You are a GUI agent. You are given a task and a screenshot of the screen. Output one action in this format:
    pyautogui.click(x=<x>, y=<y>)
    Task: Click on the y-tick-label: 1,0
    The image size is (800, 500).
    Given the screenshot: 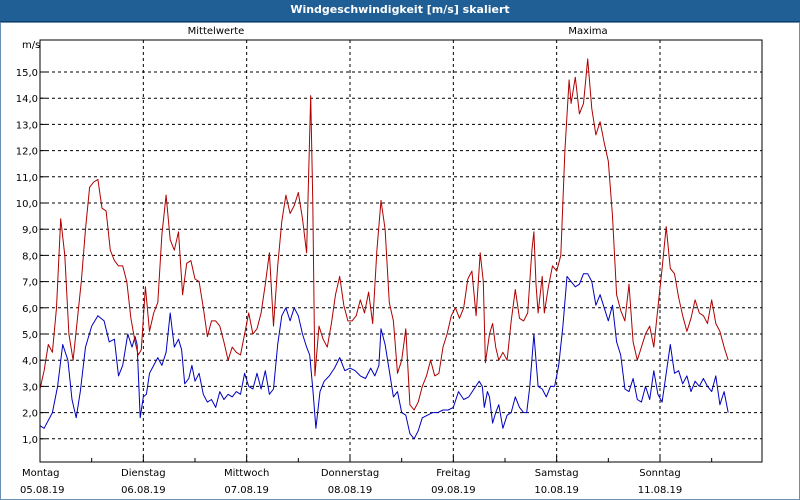 What is the action you would take?
    pyautogui.click(x=30, y=440)
    